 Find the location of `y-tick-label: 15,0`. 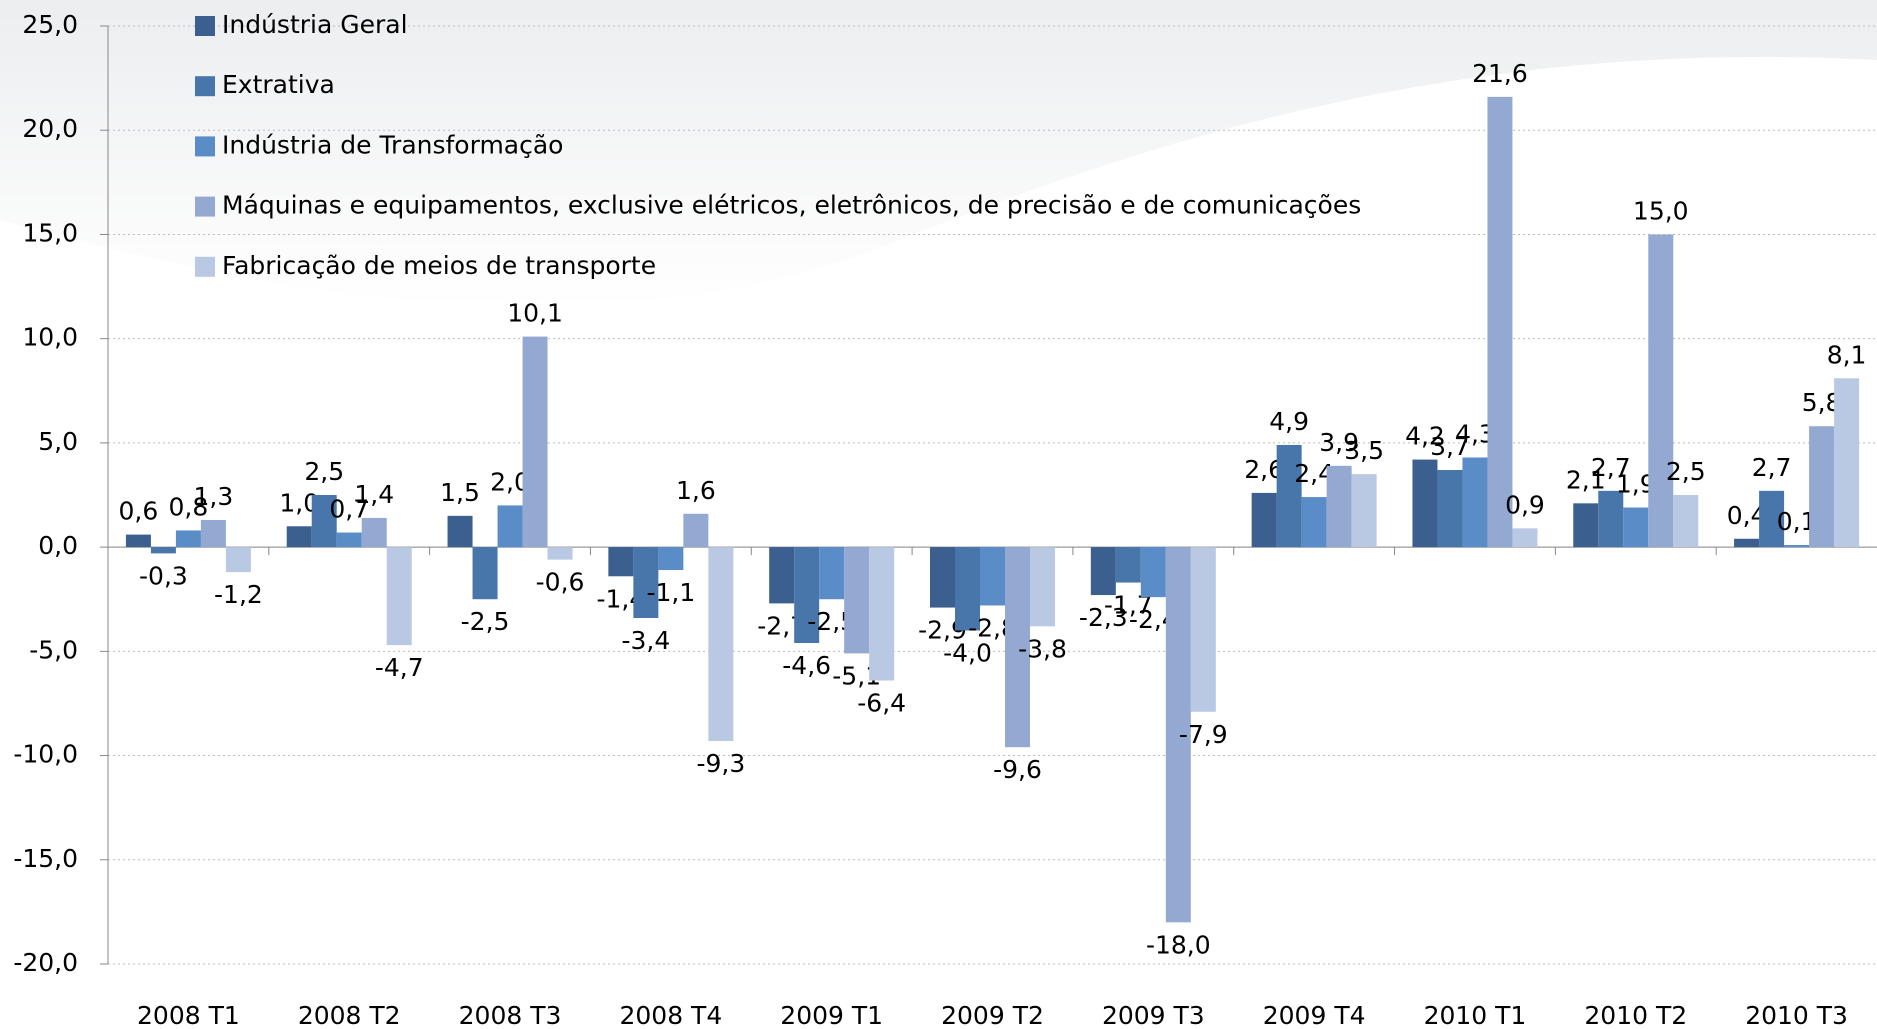

y-tick-label: 15,0 is located at coordinates (50, 232).